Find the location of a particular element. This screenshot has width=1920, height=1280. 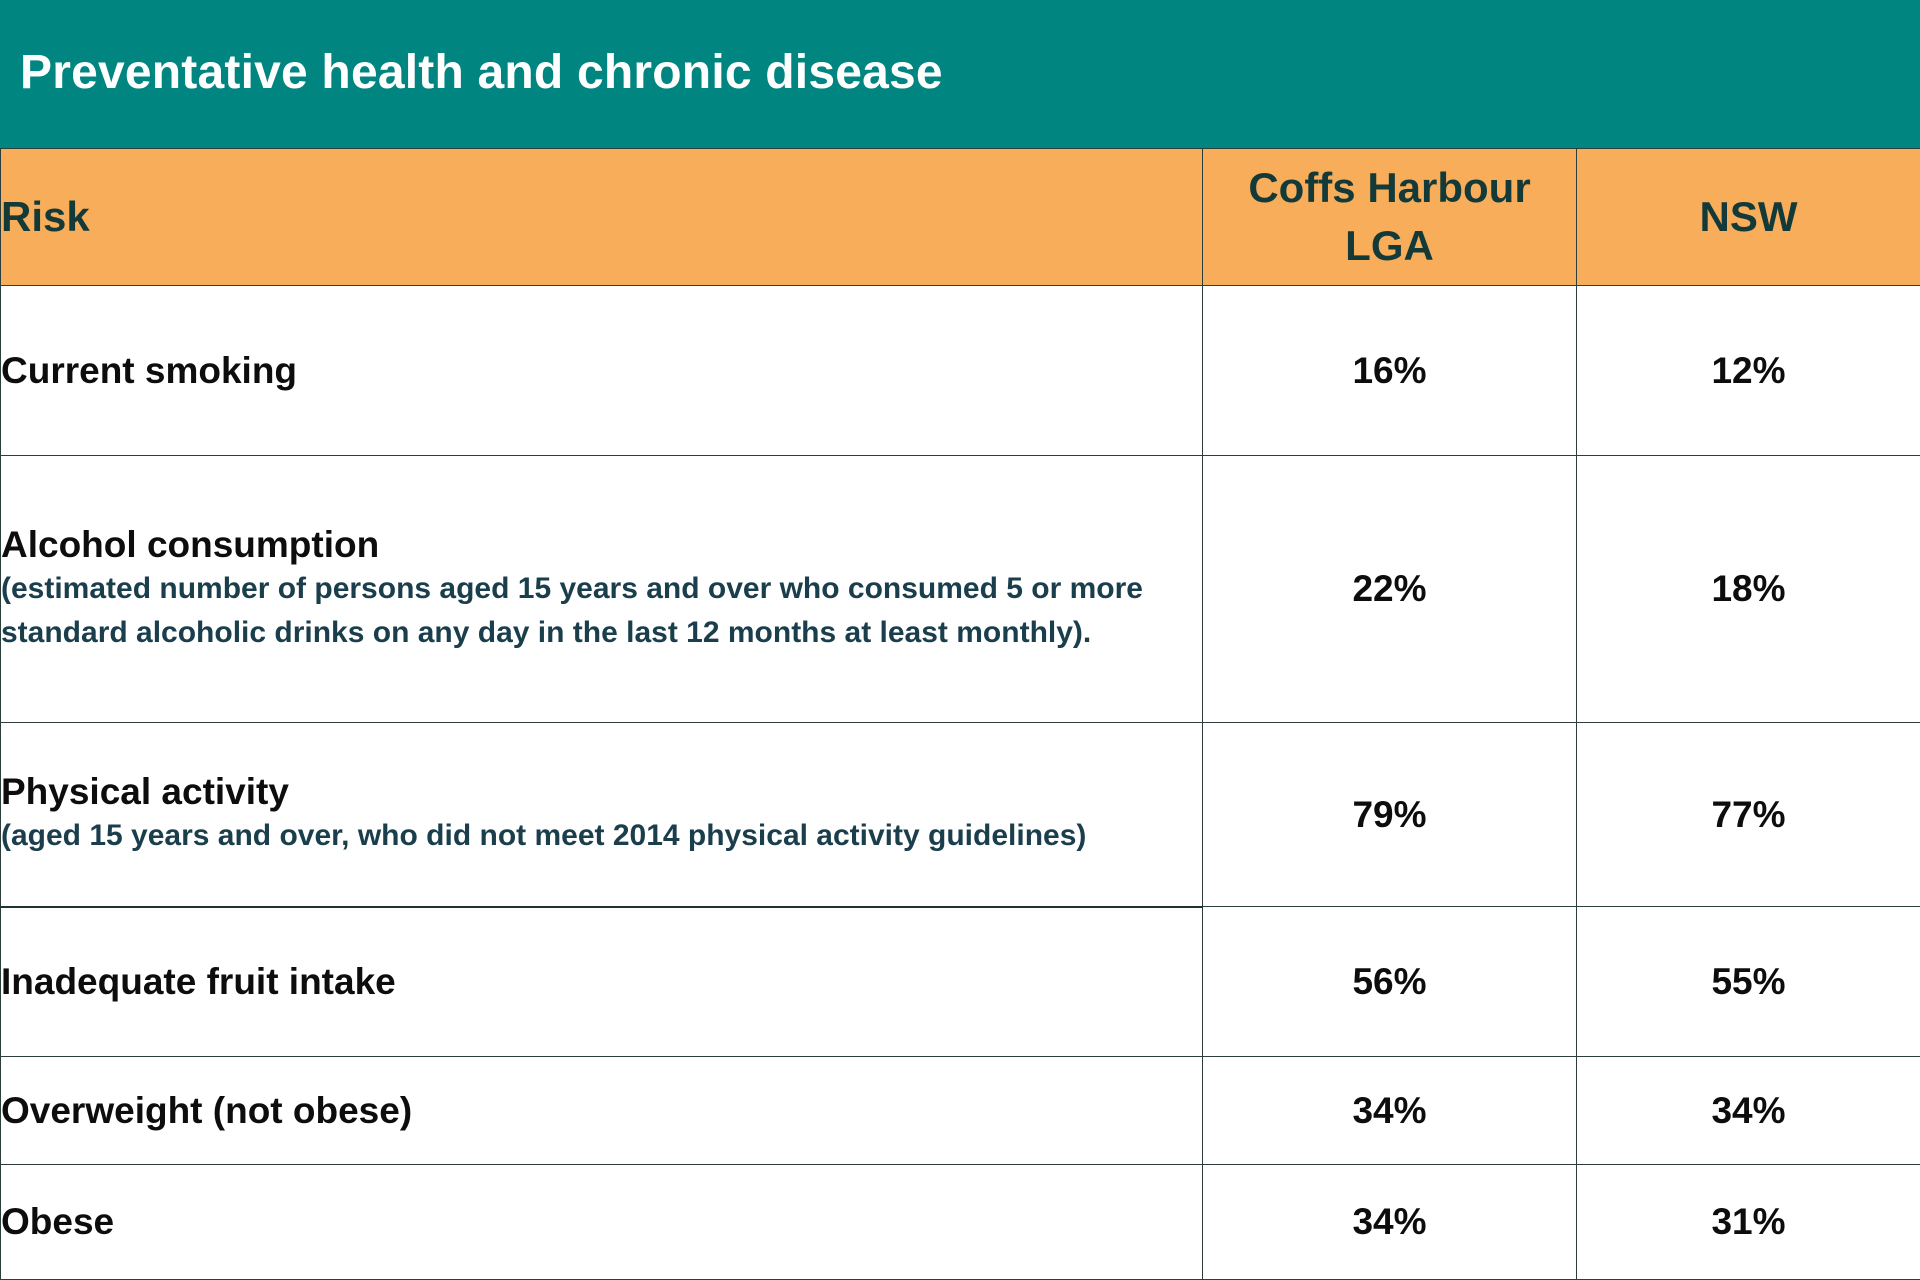

risk-name: Current smoking is located at coordinates (149, 370).